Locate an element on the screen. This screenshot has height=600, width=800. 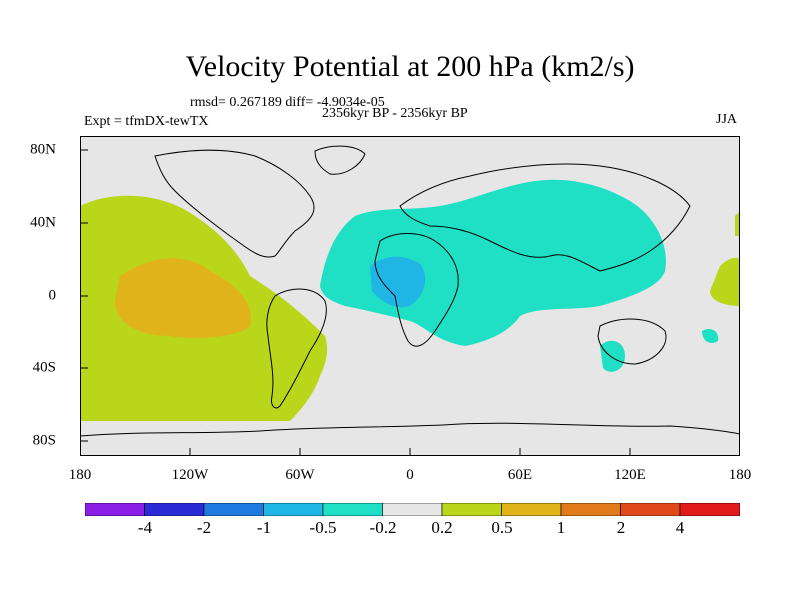
experiment-label: Expt = tfmDX-tewTX is located at coordinates (146, 121).